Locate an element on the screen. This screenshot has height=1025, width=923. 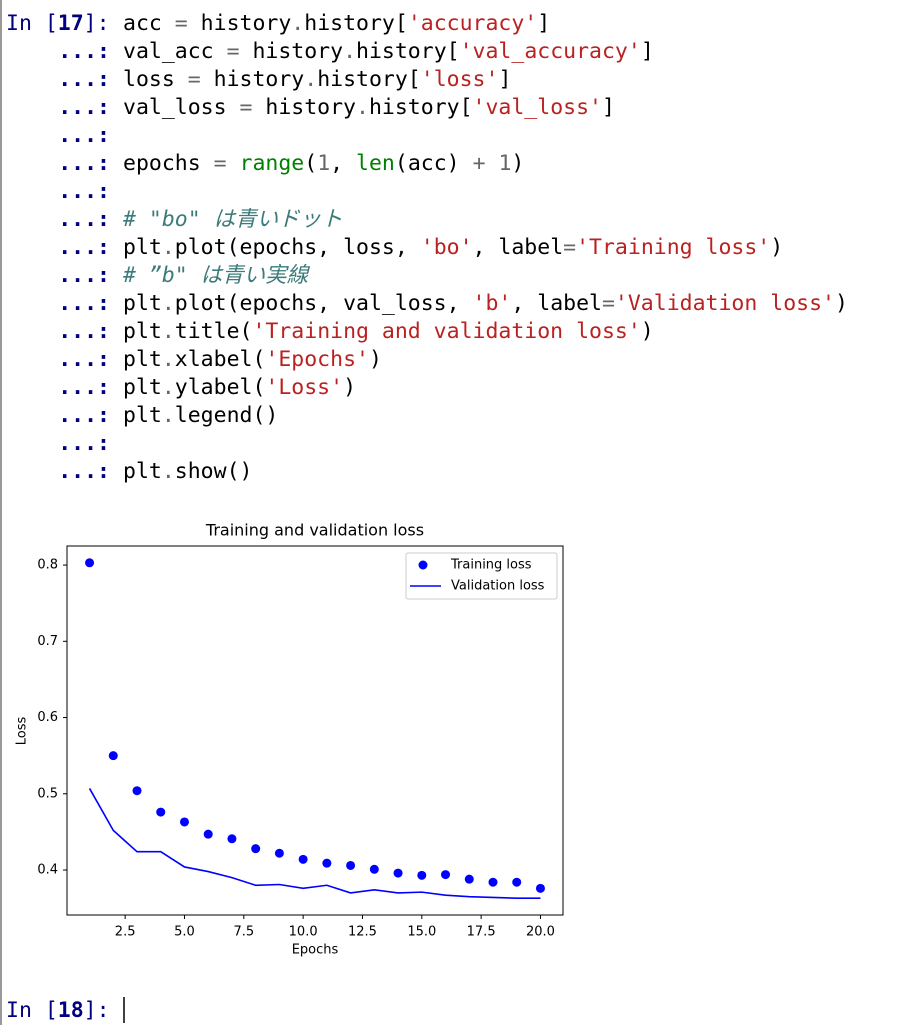
code-token: 'Loss' is located at coordinates (304, 387).